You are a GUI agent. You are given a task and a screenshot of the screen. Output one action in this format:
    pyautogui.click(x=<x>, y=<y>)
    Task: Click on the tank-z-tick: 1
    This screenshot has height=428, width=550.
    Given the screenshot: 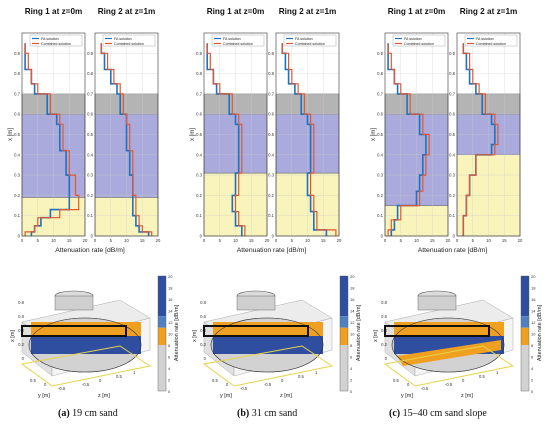 What is the action you would take?
    pyautogui.click(x=316, y=372)
    